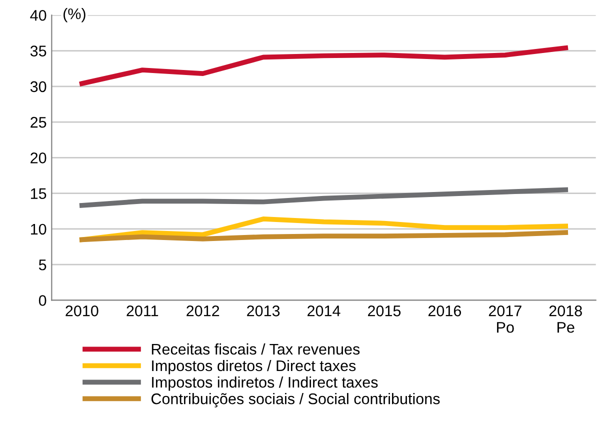  I want to click on x-tick-label: 2018 Pe, so click(565, 319).